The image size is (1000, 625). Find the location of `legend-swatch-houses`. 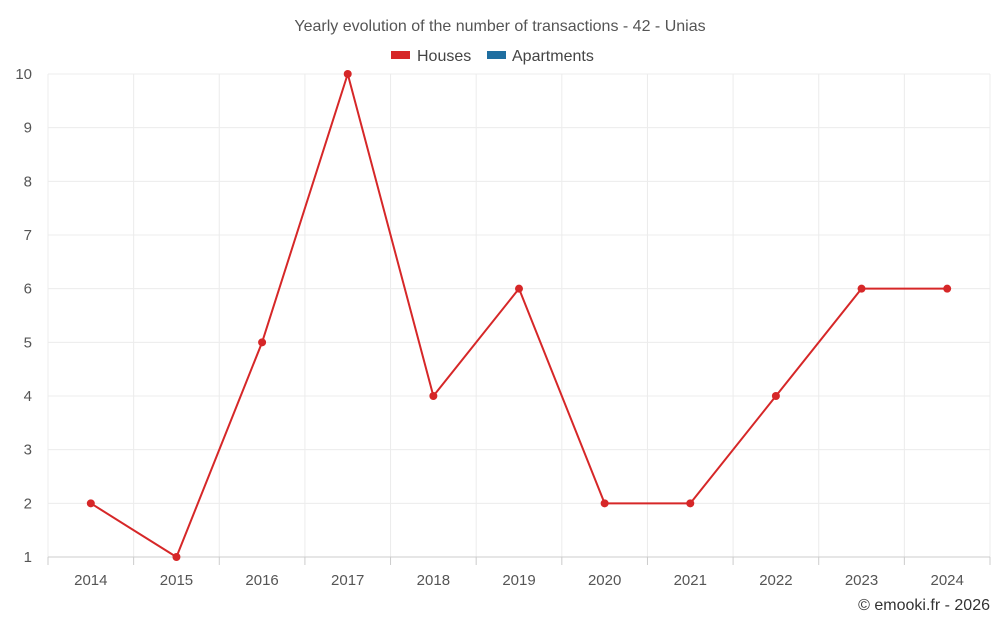

legend-swatch-houses is located at coordinates (400, 55).